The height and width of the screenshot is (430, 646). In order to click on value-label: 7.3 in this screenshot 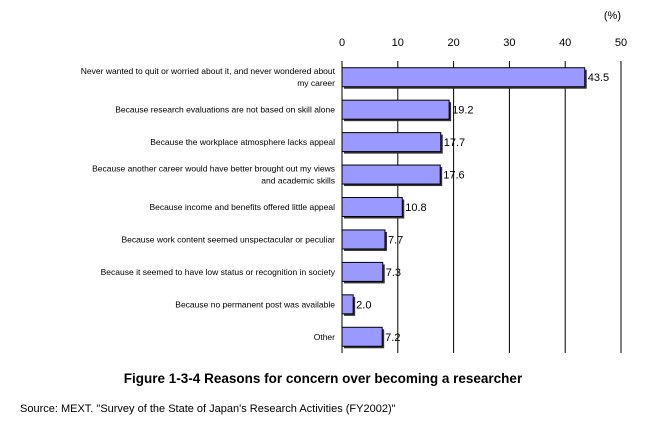, I will do `click(393, 273)`.